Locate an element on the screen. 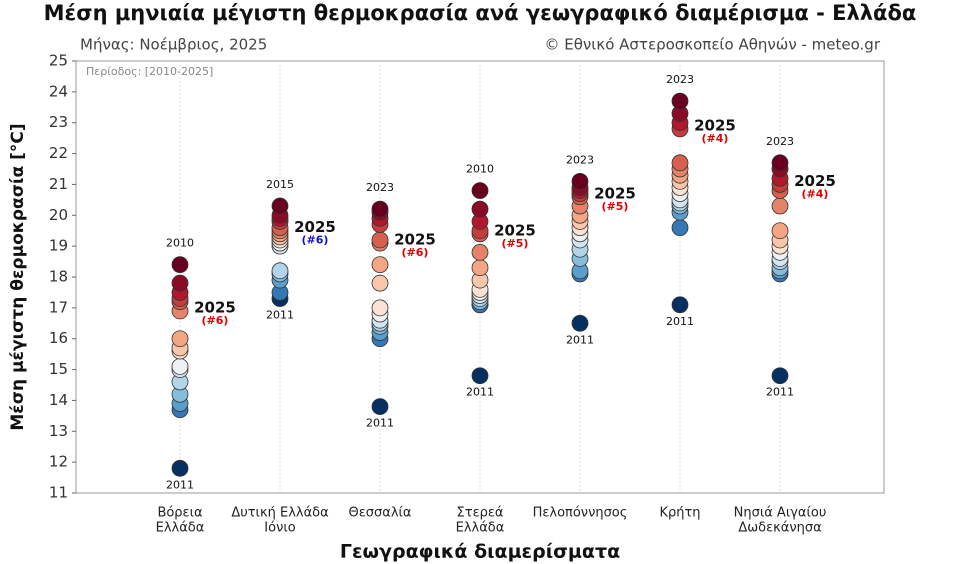 This screenshot has width=960, height=564. y-tick-label: 12 is located at coordinates (58, 462).